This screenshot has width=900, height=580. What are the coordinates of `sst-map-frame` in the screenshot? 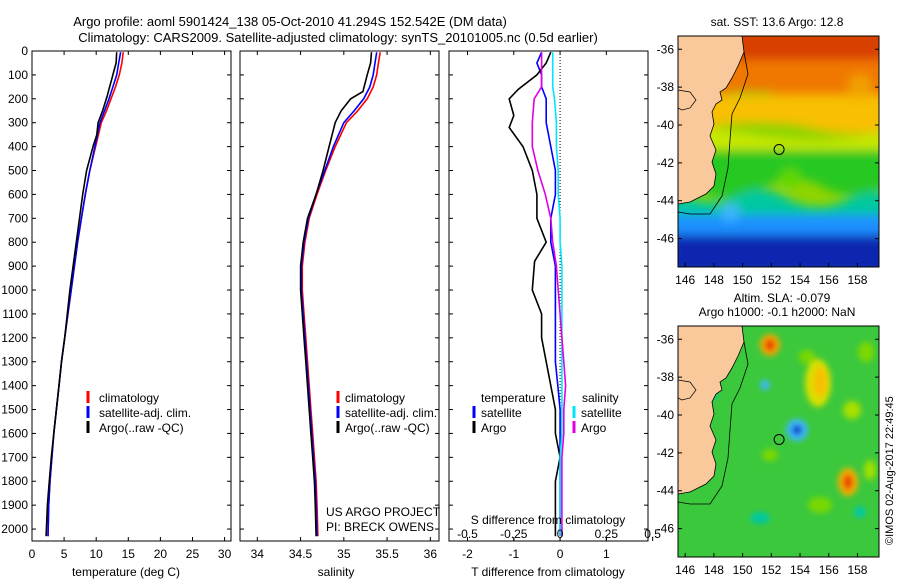 It's located at (778, 151).